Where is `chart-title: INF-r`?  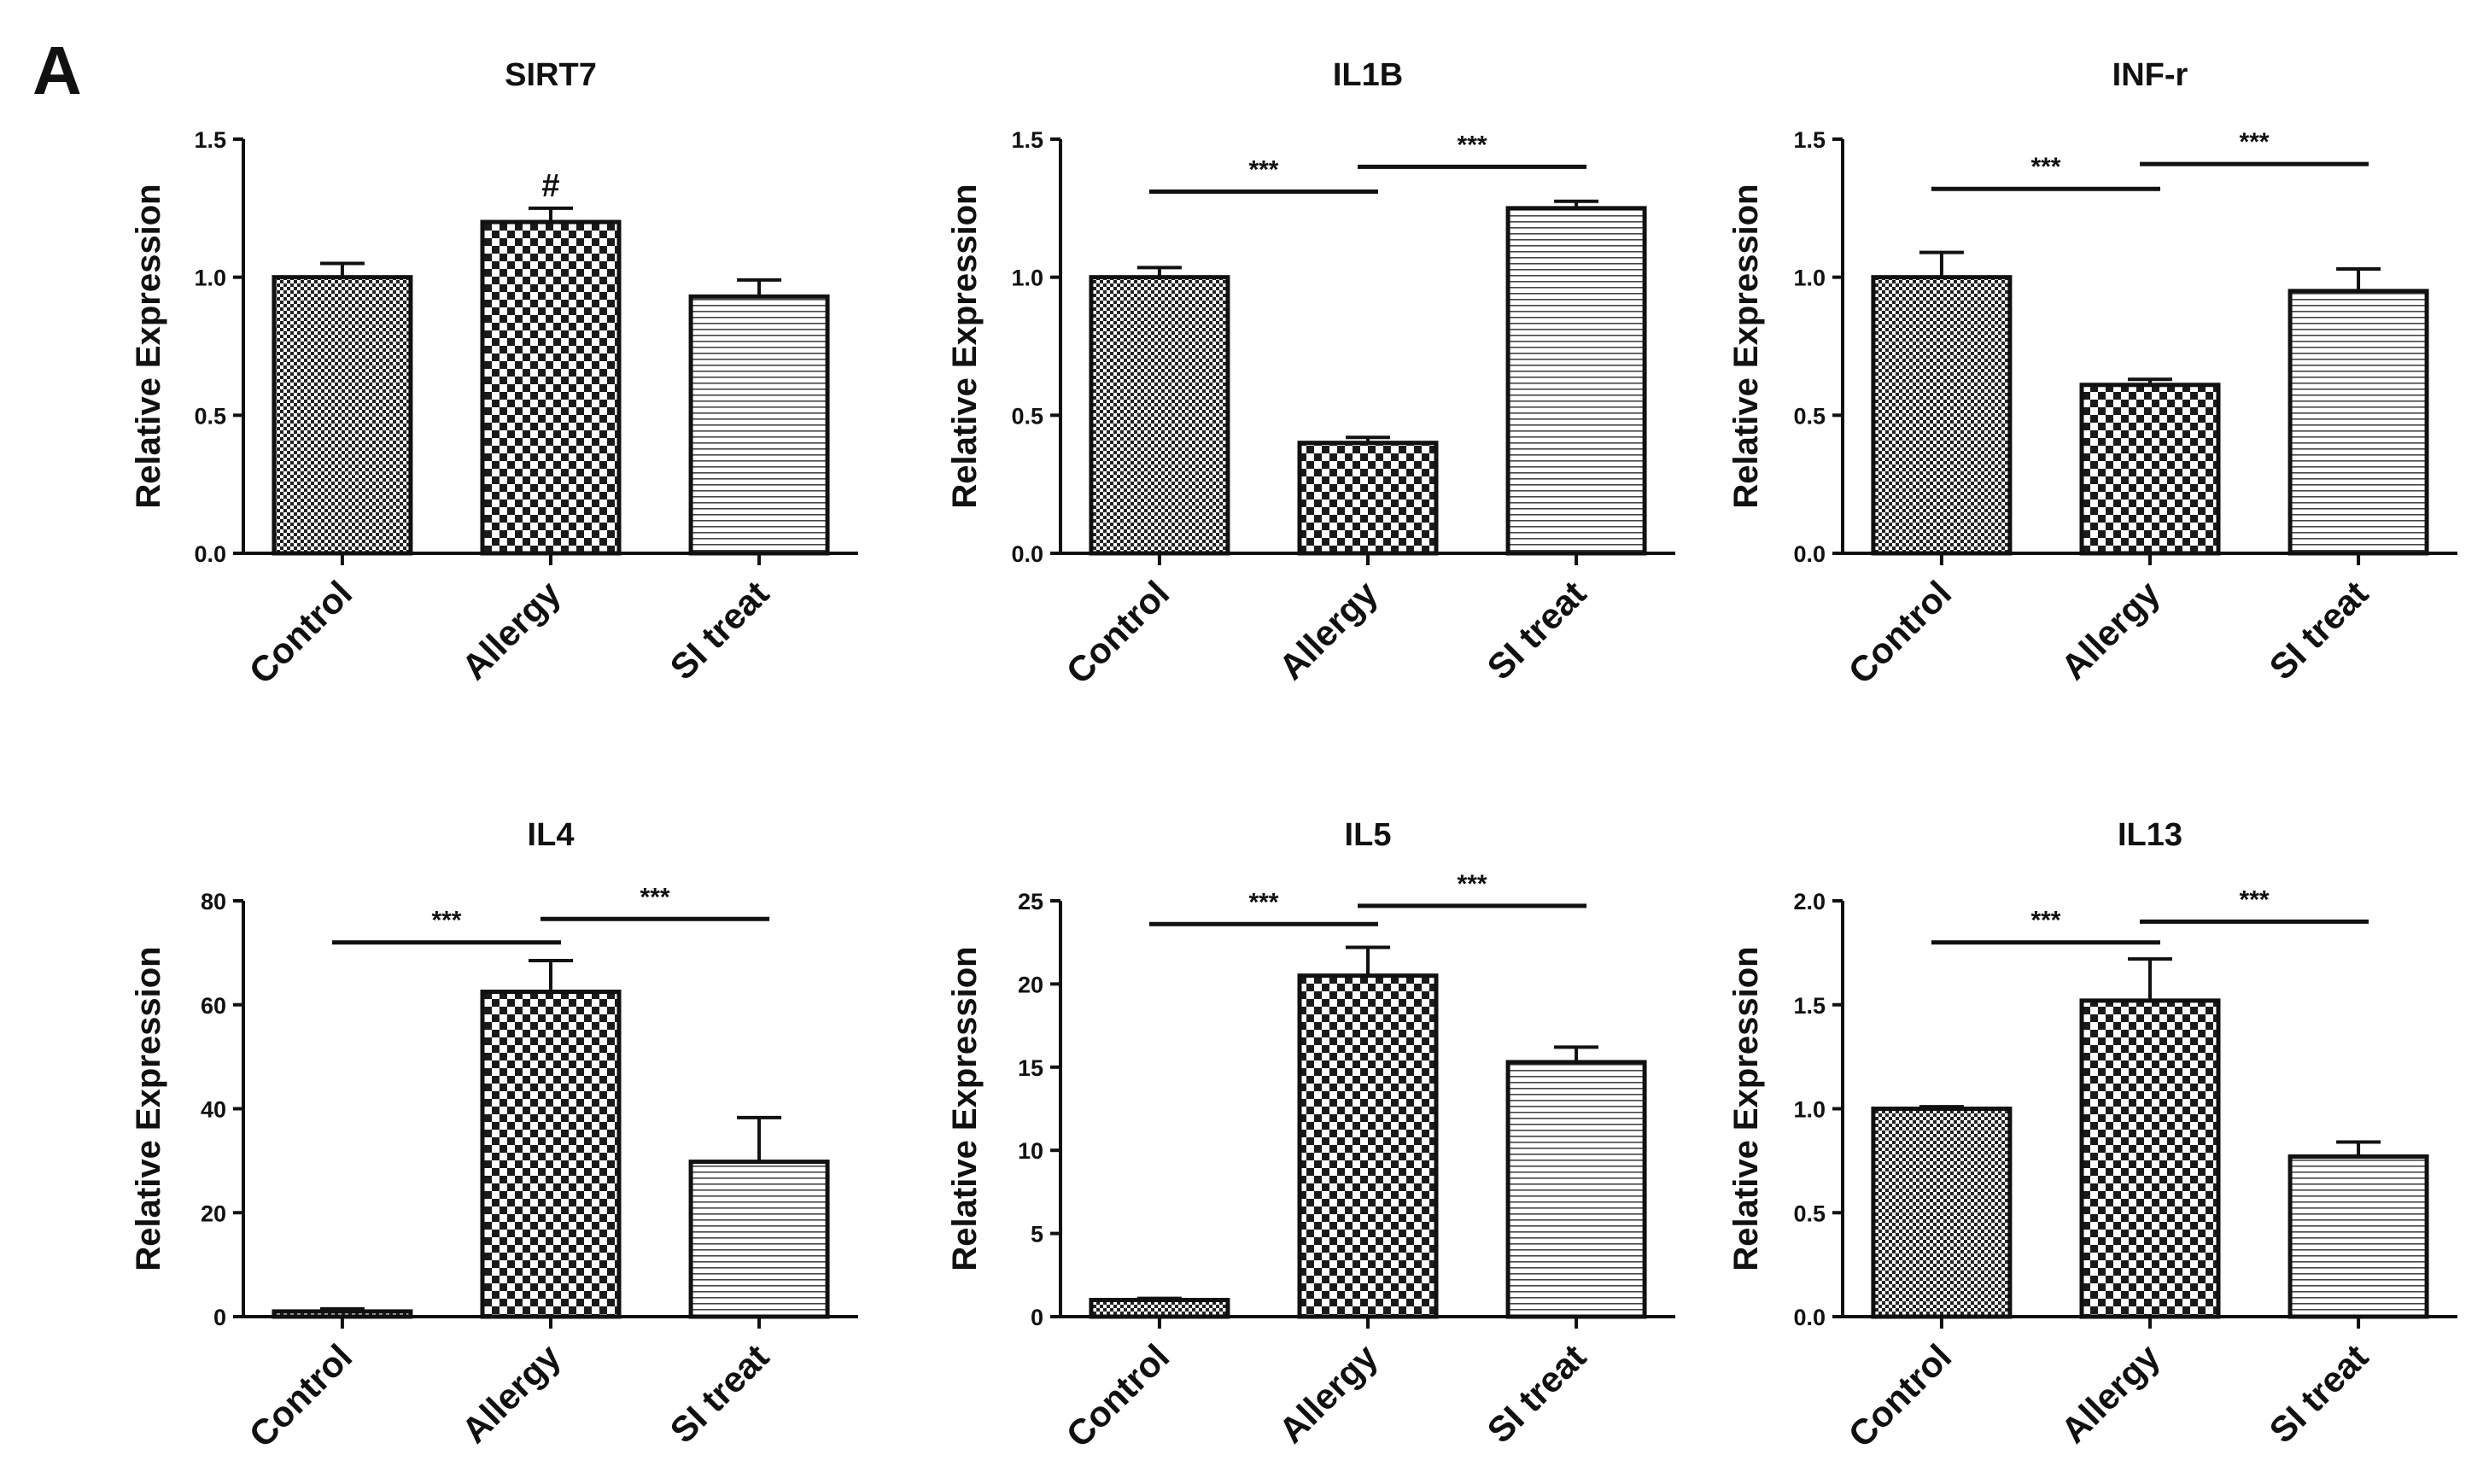
chart-title: INF-r is located at coordinates (2150, 75).